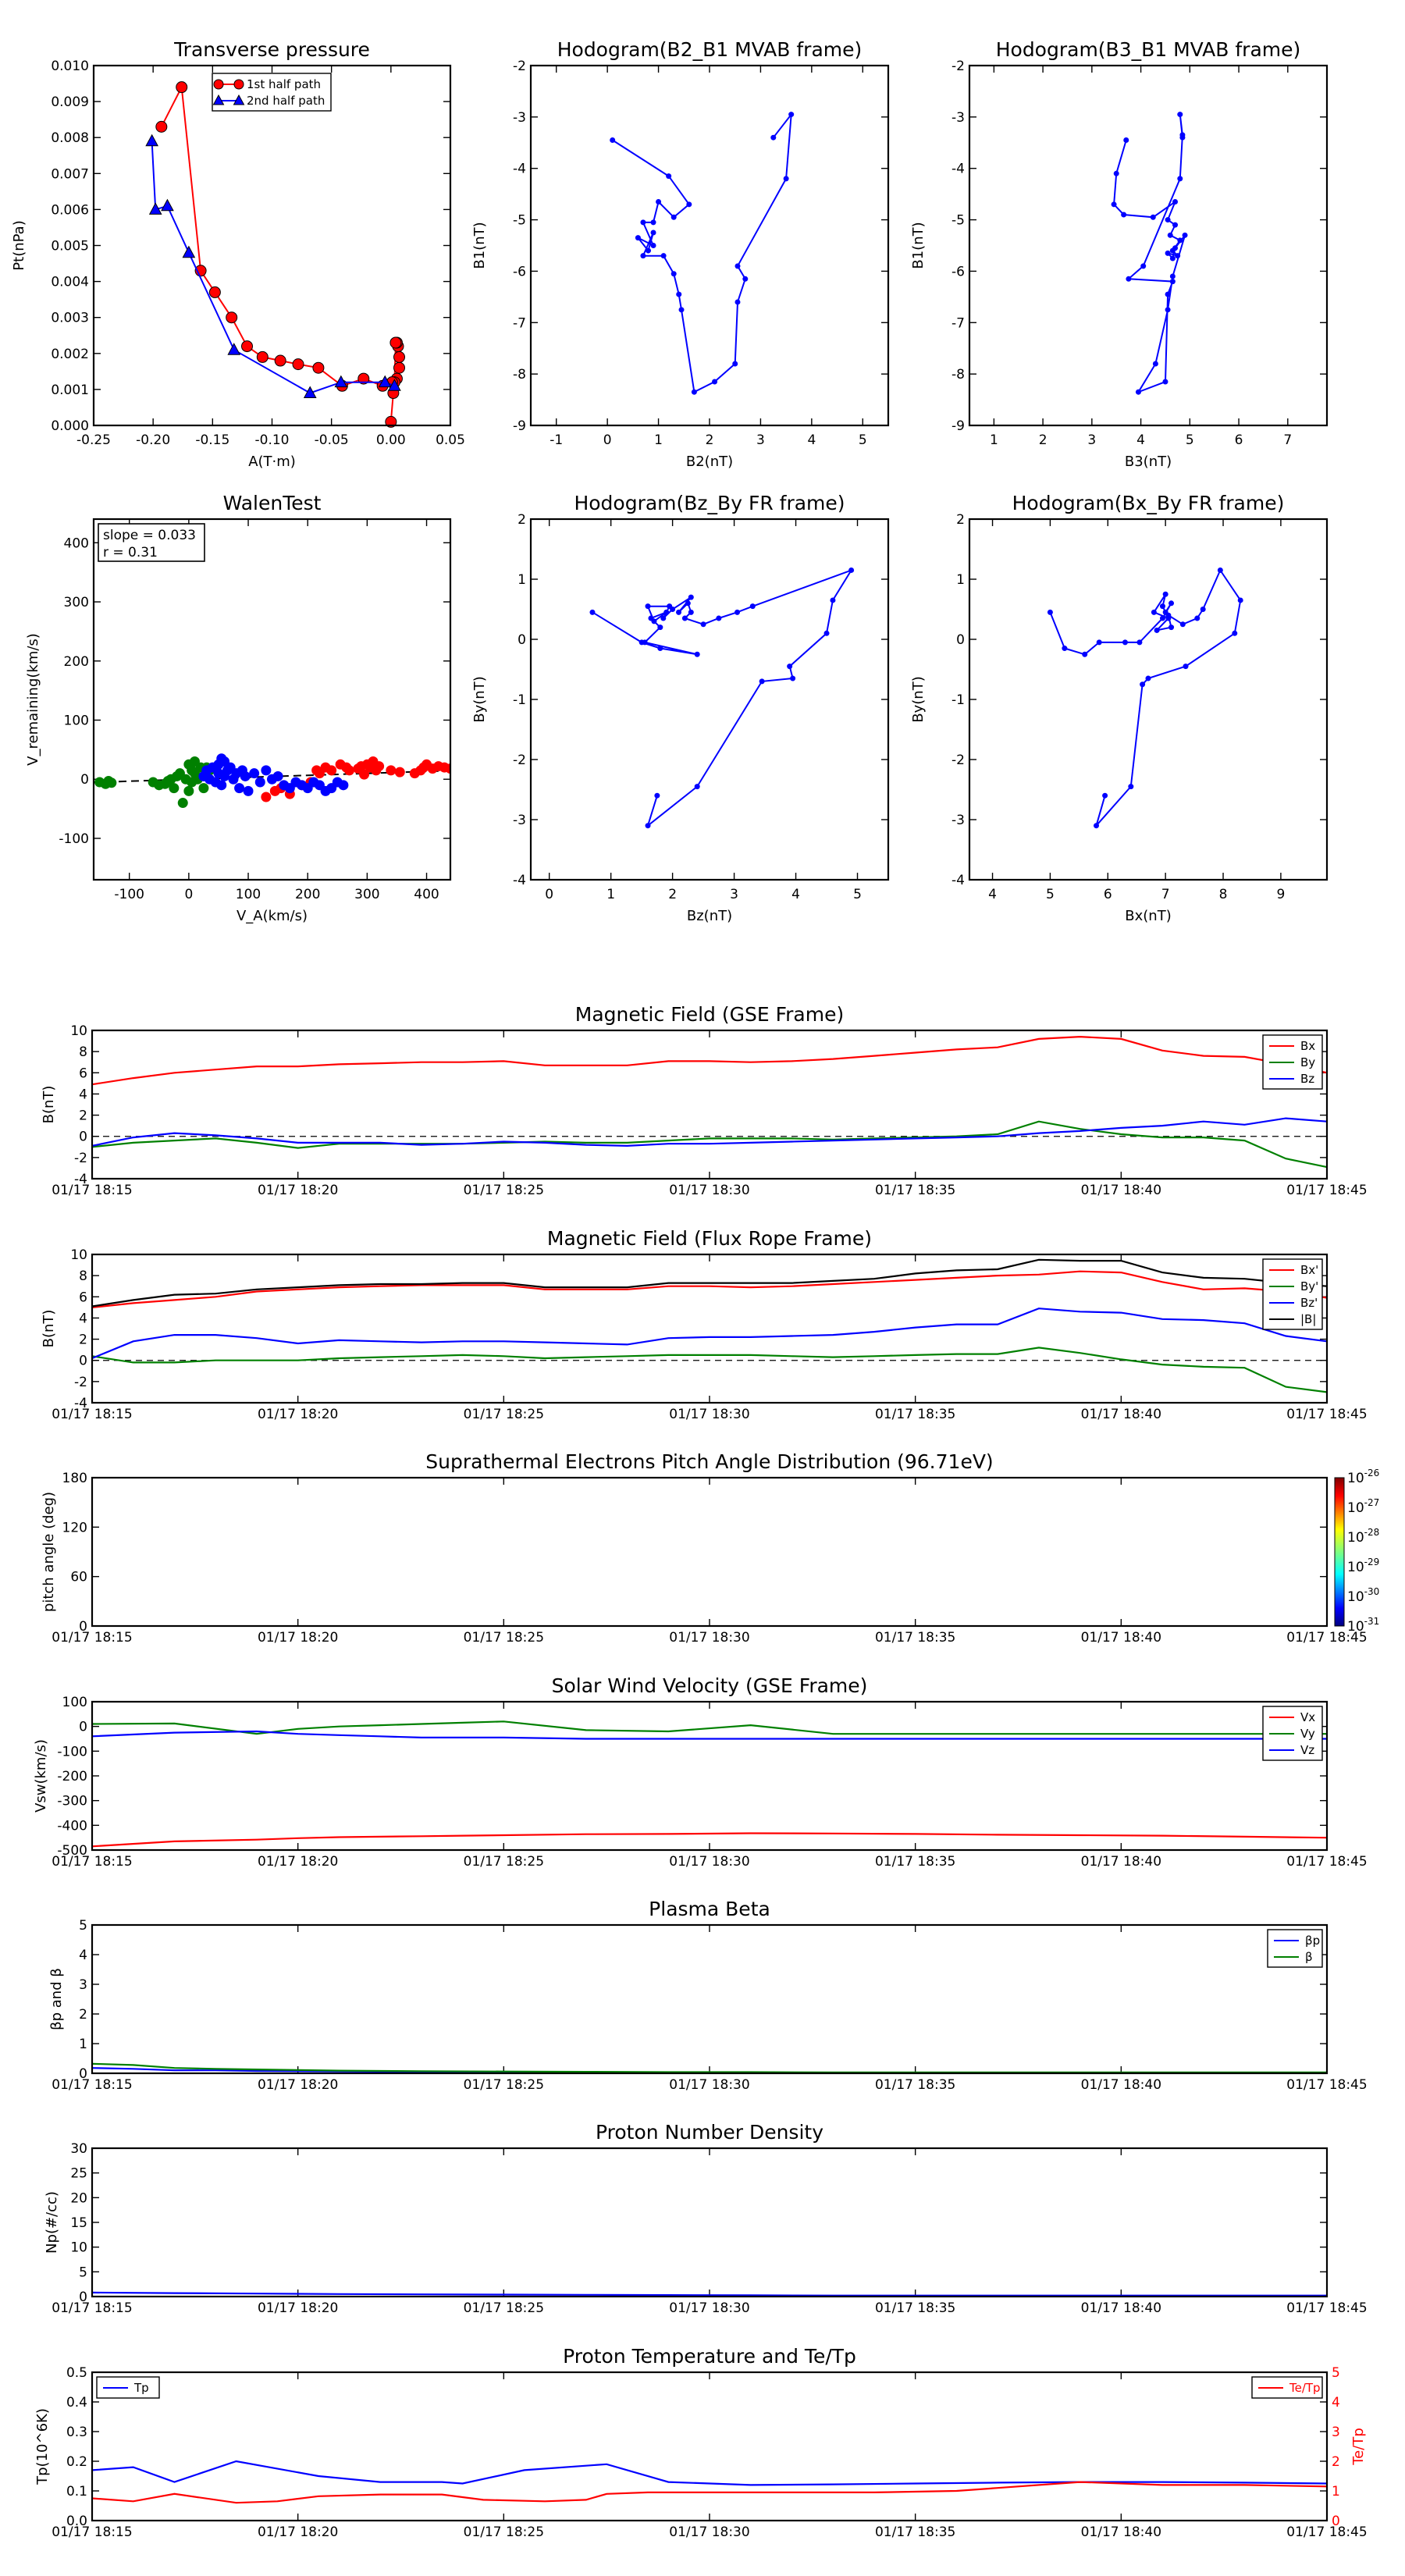 The width and height of the screenshot is (1405, 2576). Describe the element at coordinates (1372, 1502) in the screenshot. I see `colorbar-exponent: -27` at that location.